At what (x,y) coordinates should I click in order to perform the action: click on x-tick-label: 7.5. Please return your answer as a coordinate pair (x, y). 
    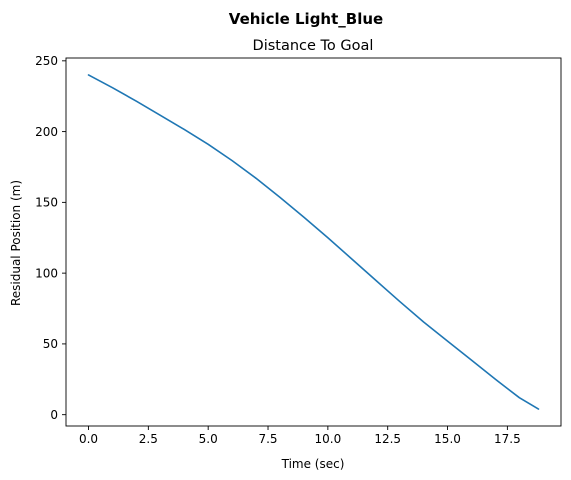
    Looking at the image, I should click on (267, 439).